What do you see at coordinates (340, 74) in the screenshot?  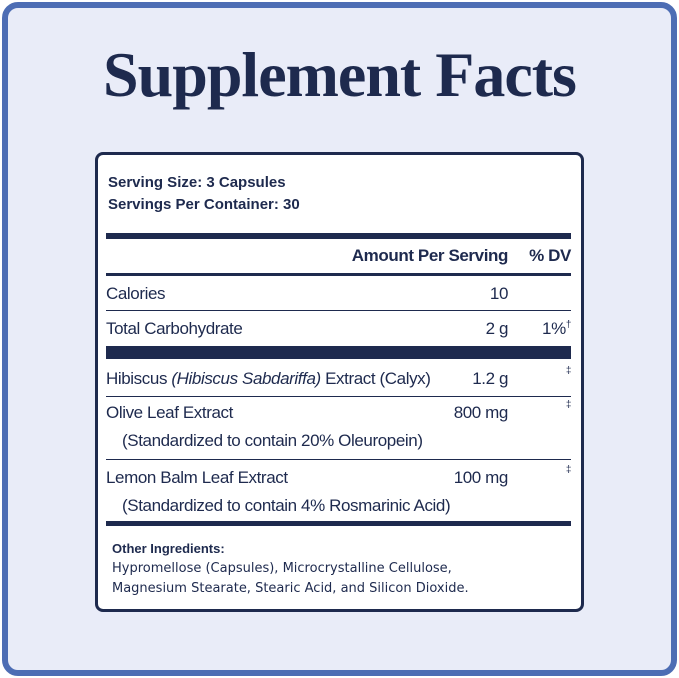 I see `title: Supplement Facts` at bounding box center [340, 74].